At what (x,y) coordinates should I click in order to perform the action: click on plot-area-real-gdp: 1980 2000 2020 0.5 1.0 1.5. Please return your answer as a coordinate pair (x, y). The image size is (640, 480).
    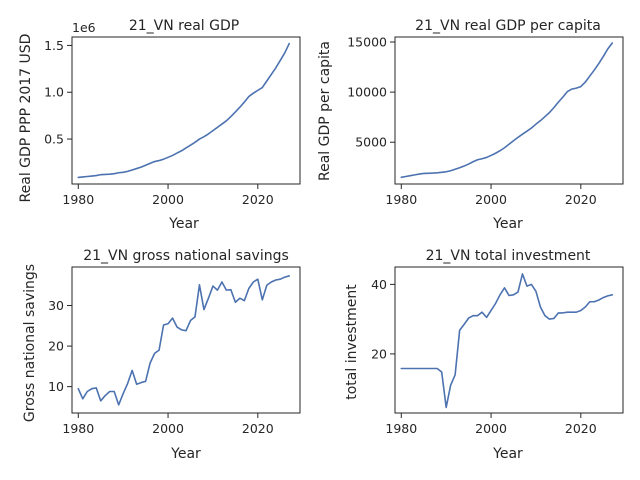
    Looking at the image, I should click on (167, 122).